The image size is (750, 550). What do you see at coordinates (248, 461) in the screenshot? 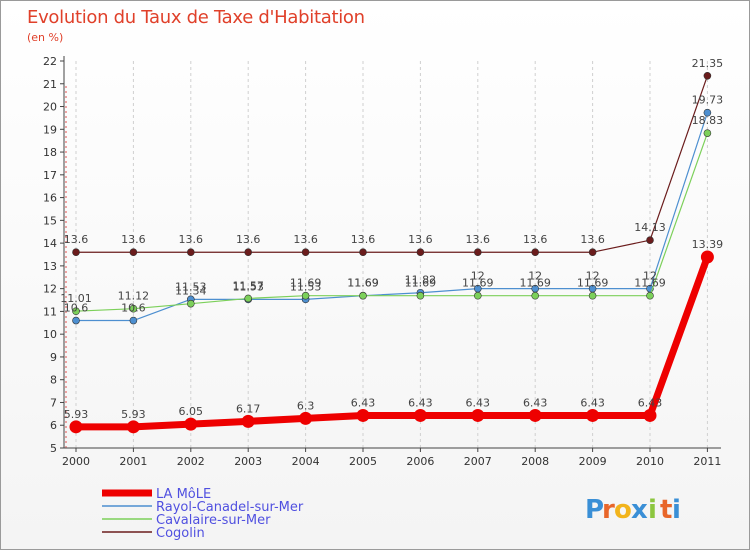
I see `x-tick-label: 2003` at bounding box center [248, 461].